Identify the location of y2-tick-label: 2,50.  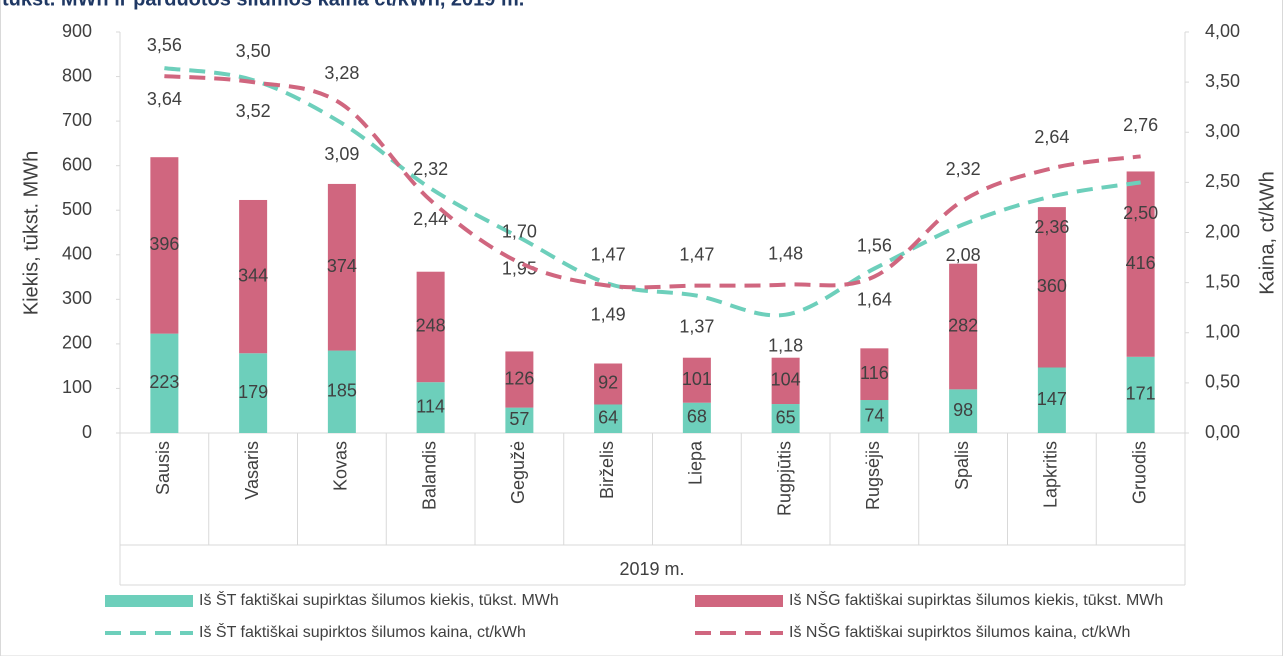
(1222, 181).